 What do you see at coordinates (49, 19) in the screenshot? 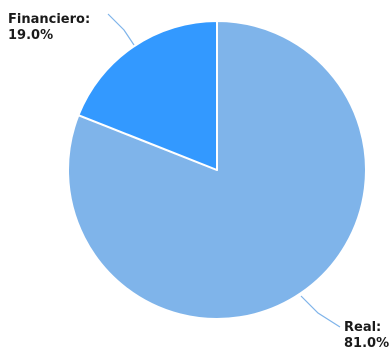
I see `slice-label-name: Financiero:` at bounding box center [49, 19].